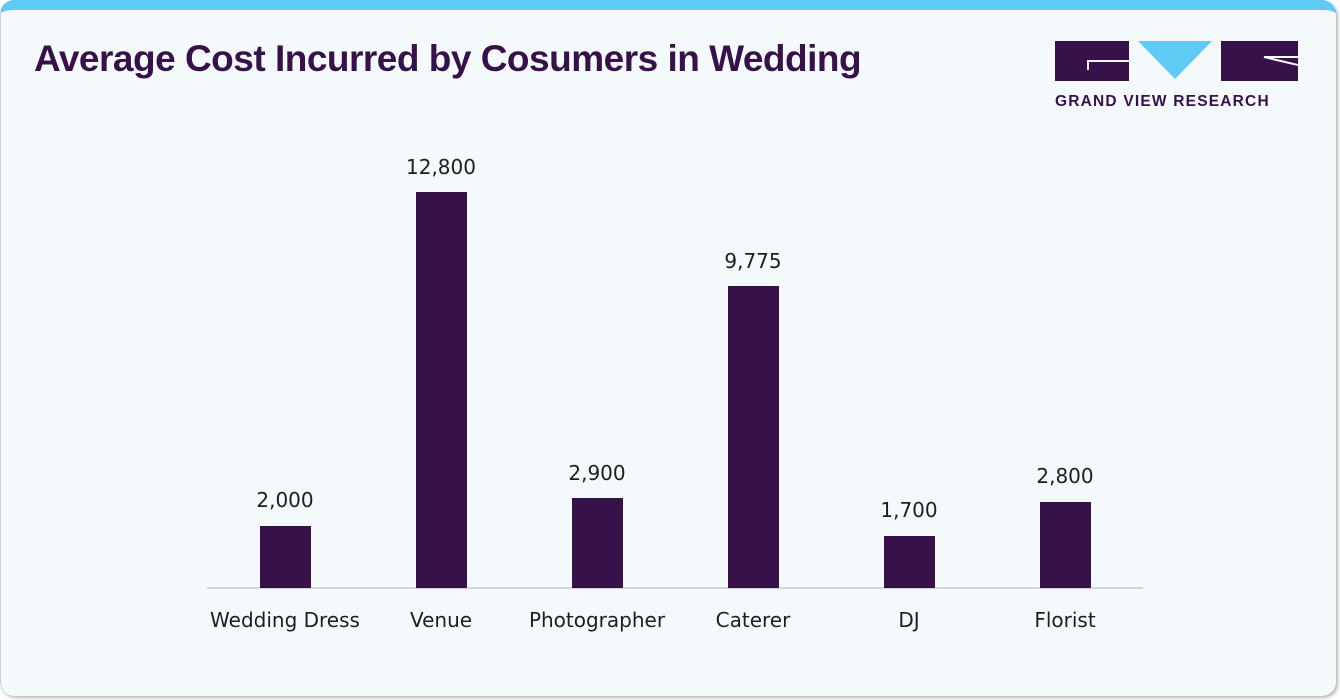 The image size is (1340, 700). Describe the element at coordinates (441, 620) in the screenshot. I see `x-tick-venue: Venue` at that location.